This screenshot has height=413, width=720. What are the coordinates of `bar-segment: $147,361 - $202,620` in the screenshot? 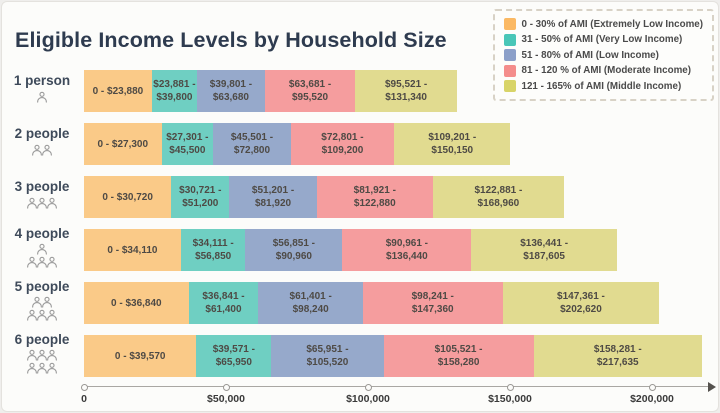 It's located at (581, 303).